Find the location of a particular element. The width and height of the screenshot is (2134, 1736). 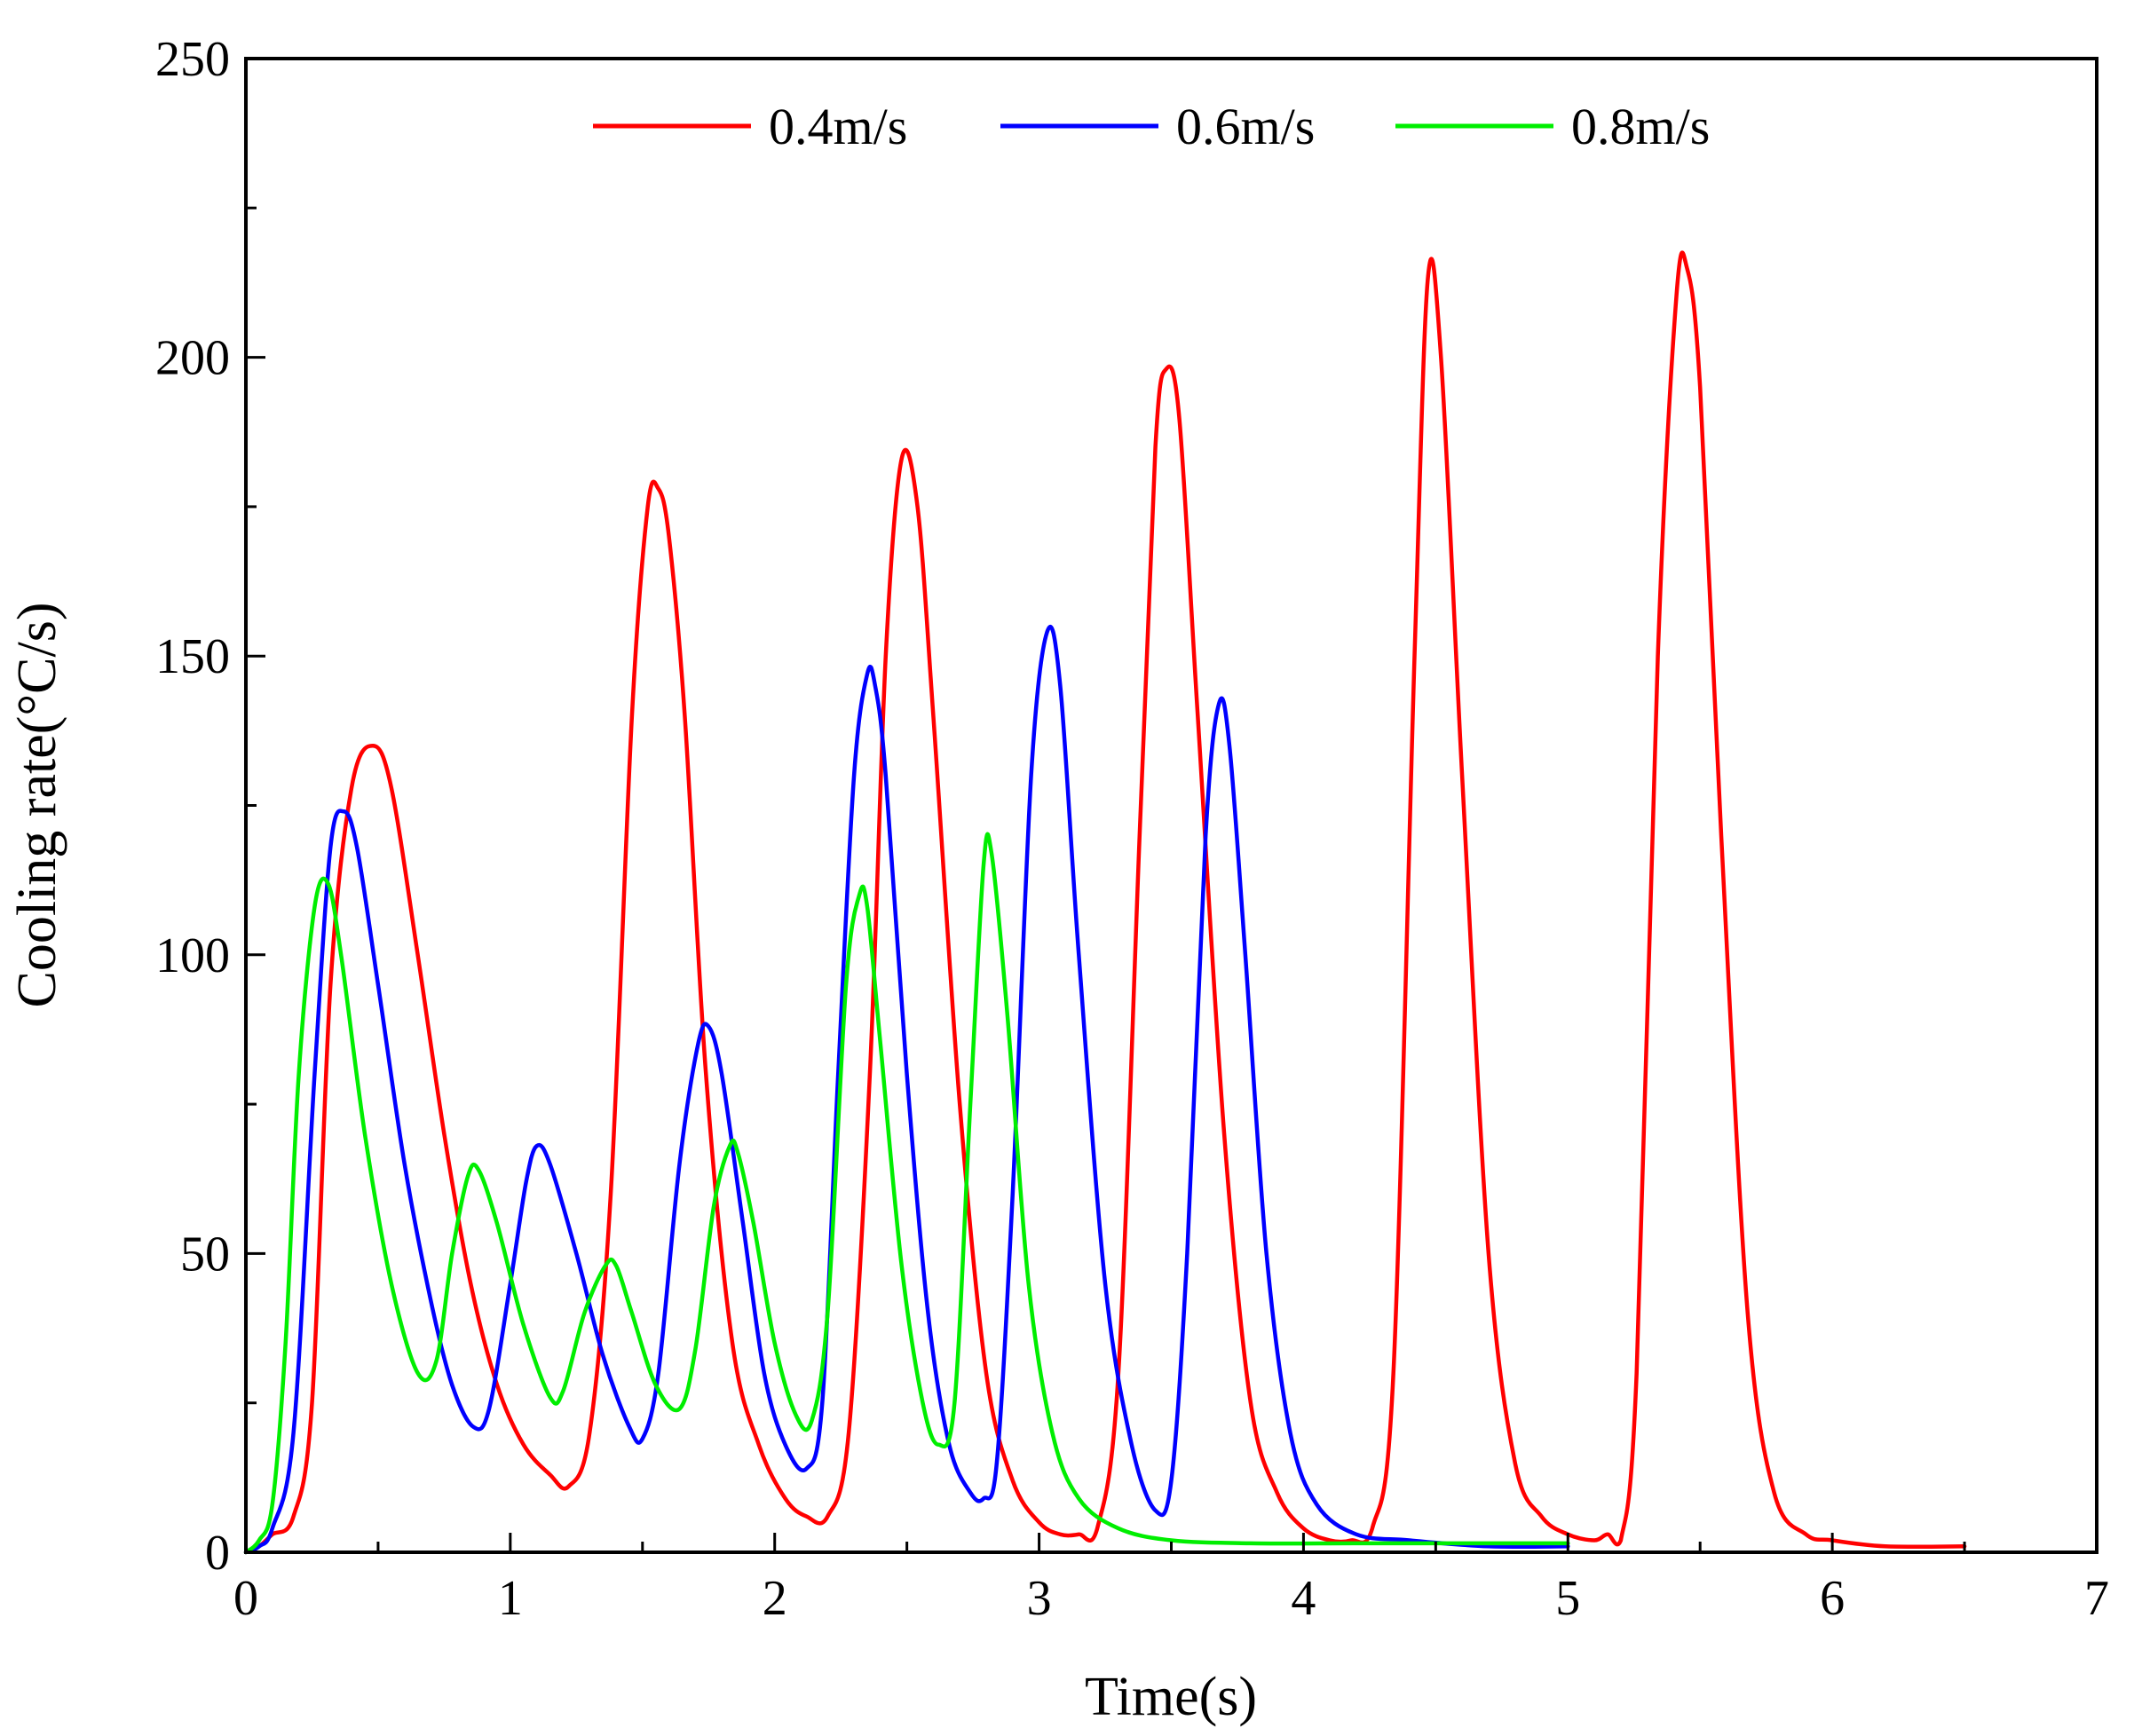

x-tick-label: 3 is located at coordinates (1039, 1598).